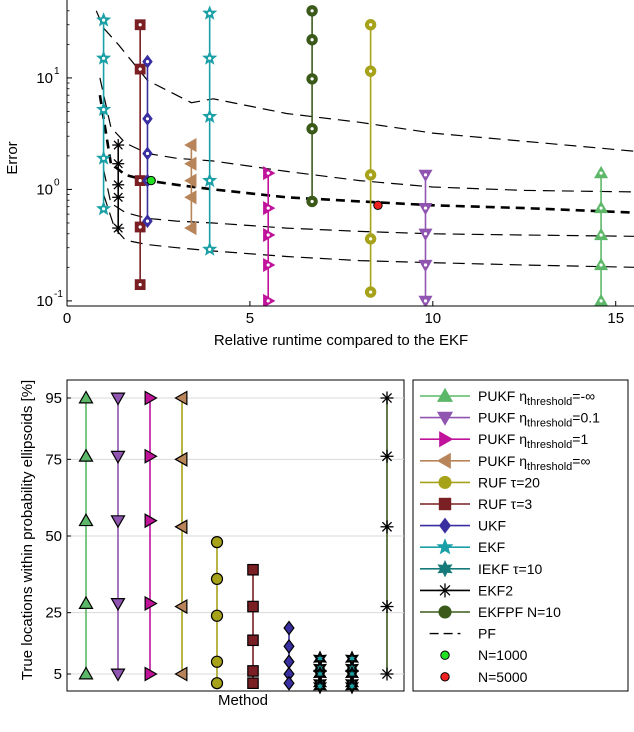  Describe the element at coordinates (44, 78) in the screenshot. I see `y-tick-label-2: 10` at that location.